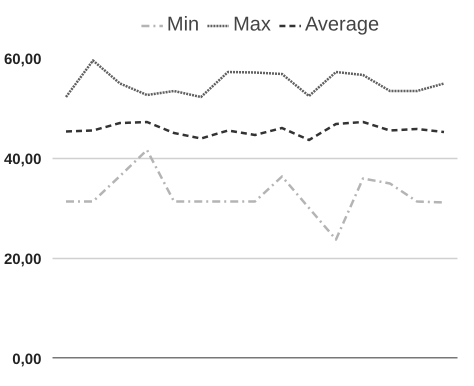 The image size is (474, 386). What do you see at coordinates (23, 59) in the screenshot?
I see `y-tick-label: 60,00` at bounding box center [23, 59].